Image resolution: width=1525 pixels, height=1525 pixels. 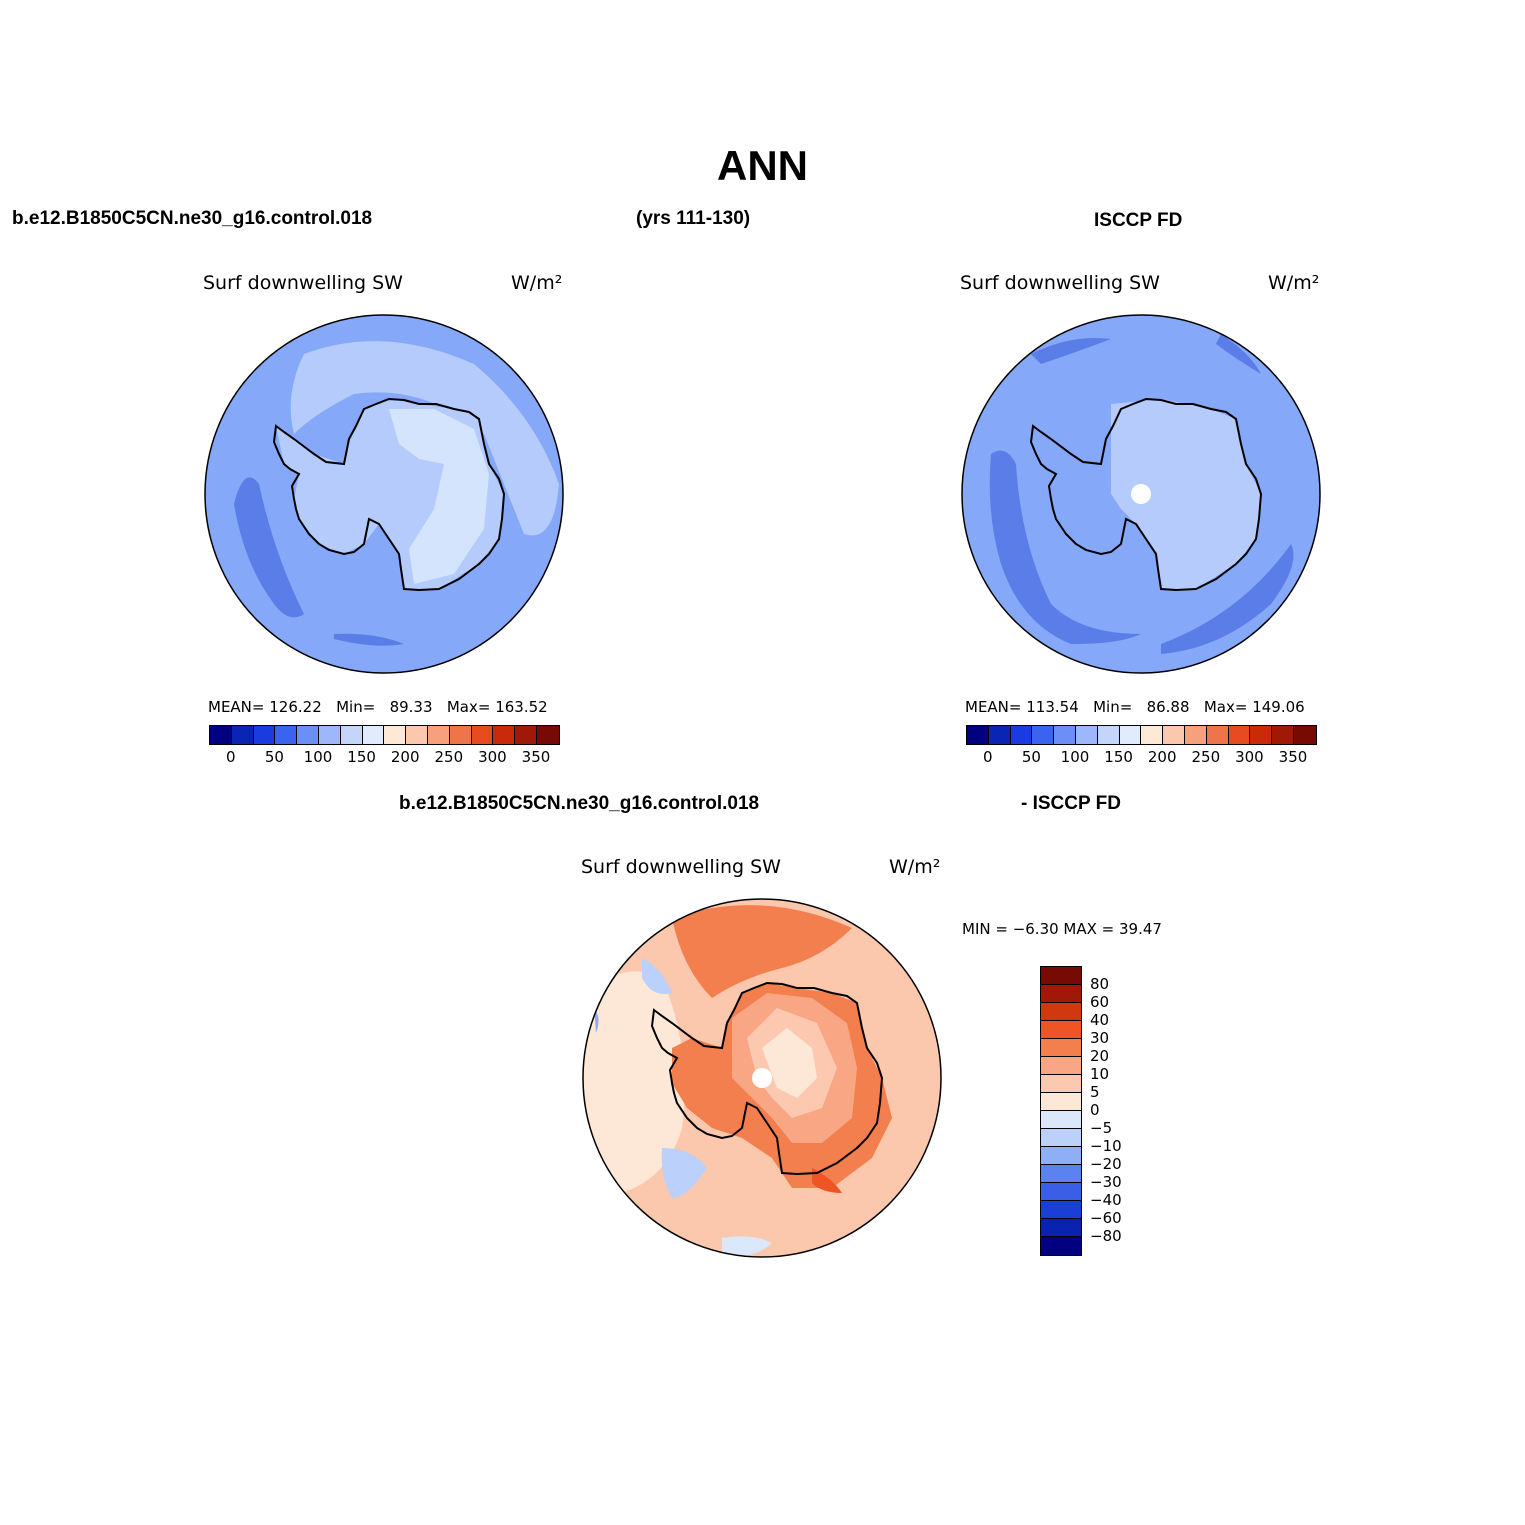 What do you see at coordinates (1120, 1111) in the screenshot?
I see `diff-colorbar-ticks: 80 60 40 30 20 10 5 0 −5 −10 −20 −30 −40 −60 −80` at bounding box center [1120, 1111].